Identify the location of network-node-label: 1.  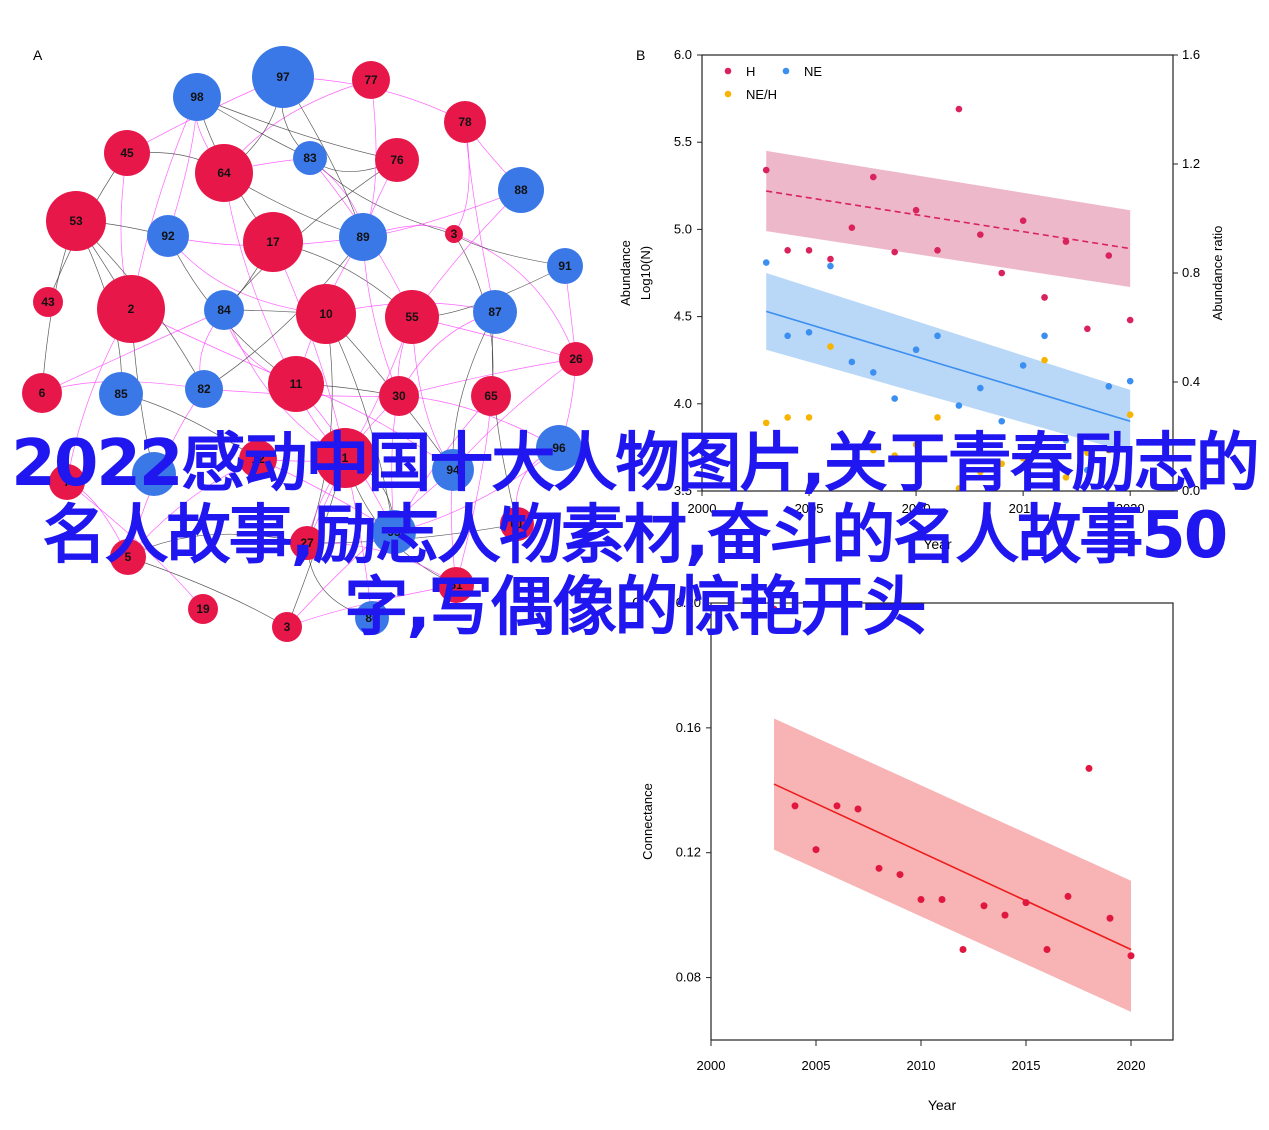
(345, 458).